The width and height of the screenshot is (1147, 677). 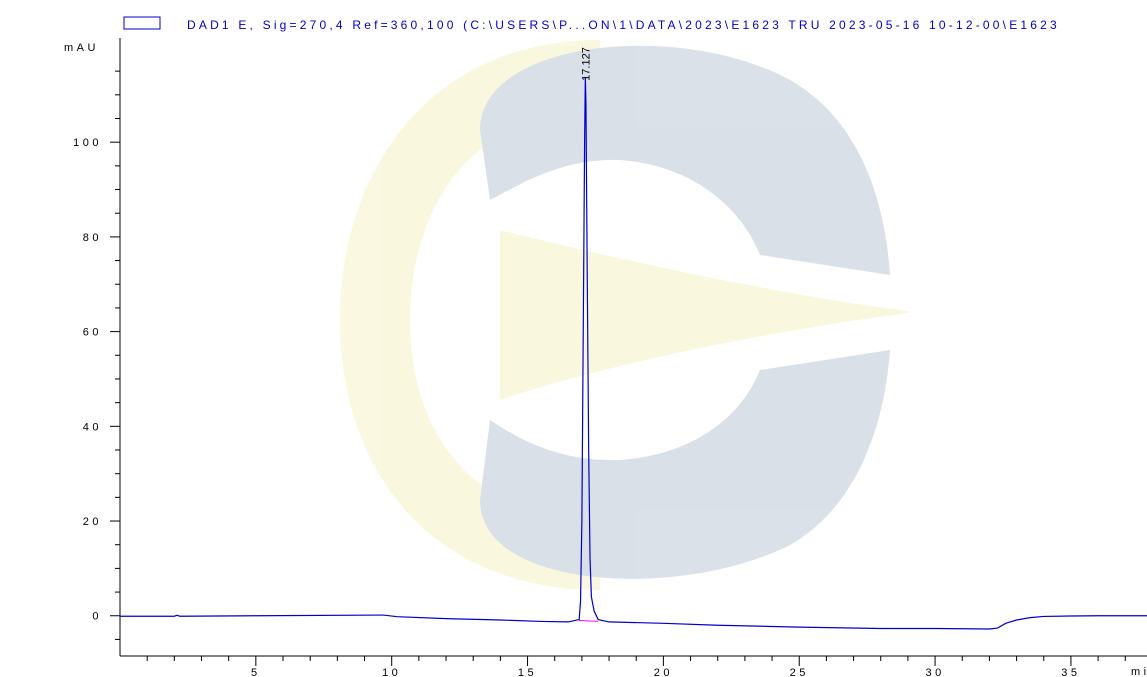 What do you see at coordinates (685, 464) in the screenshot?
I see `watermark-arc-bottom` at bounding box center [685, 464].